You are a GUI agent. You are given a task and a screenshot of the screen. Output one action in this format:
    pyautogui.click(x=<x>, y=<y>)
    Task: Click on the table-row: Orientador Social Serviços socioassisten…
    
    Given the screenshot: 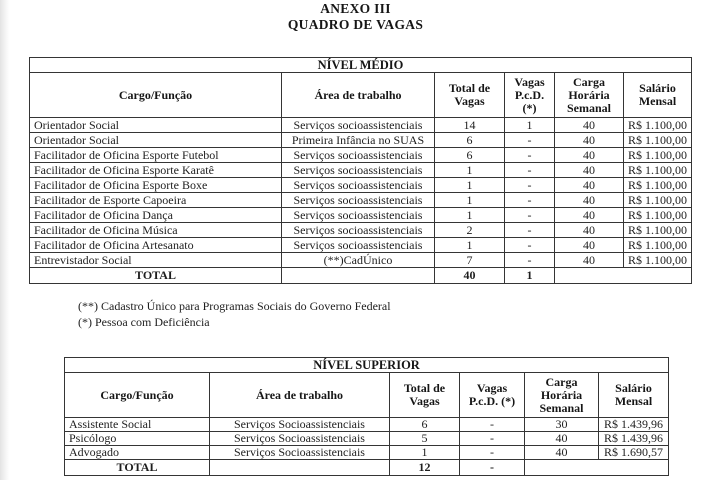 What is the action you would take?
    pyautogui.click(x=360, y=125)
    